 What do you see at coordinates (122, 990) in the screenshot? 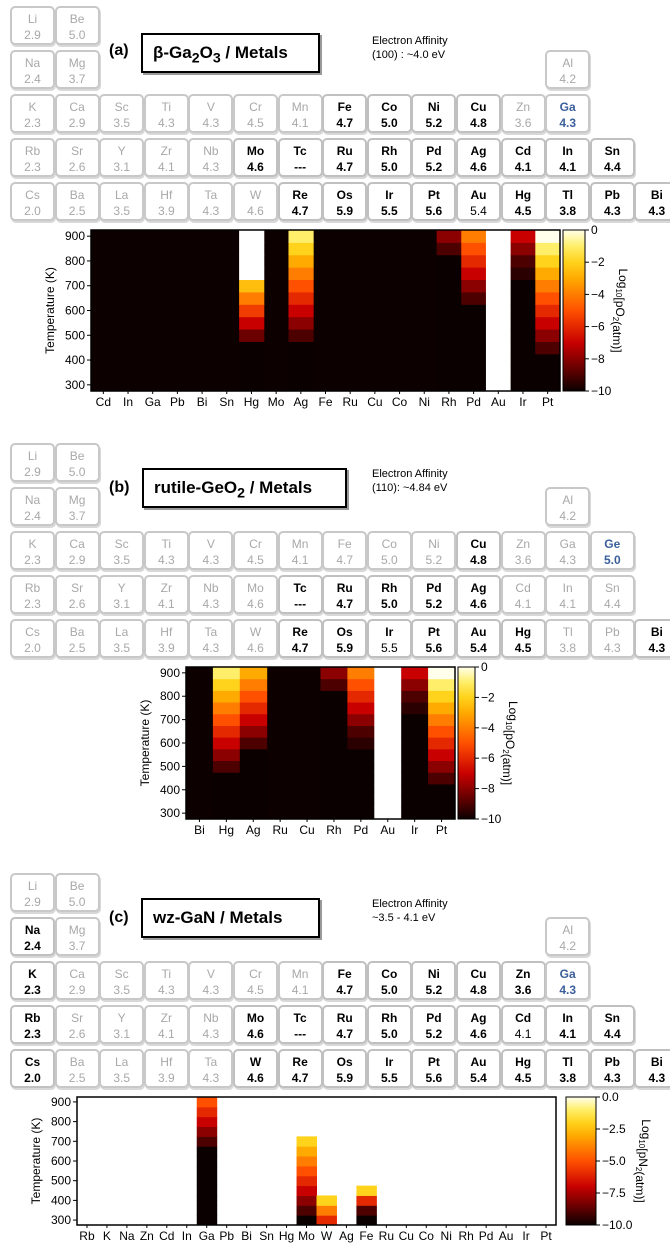
I see `work-function-value: 3.5` at bounding box center [122, 990].